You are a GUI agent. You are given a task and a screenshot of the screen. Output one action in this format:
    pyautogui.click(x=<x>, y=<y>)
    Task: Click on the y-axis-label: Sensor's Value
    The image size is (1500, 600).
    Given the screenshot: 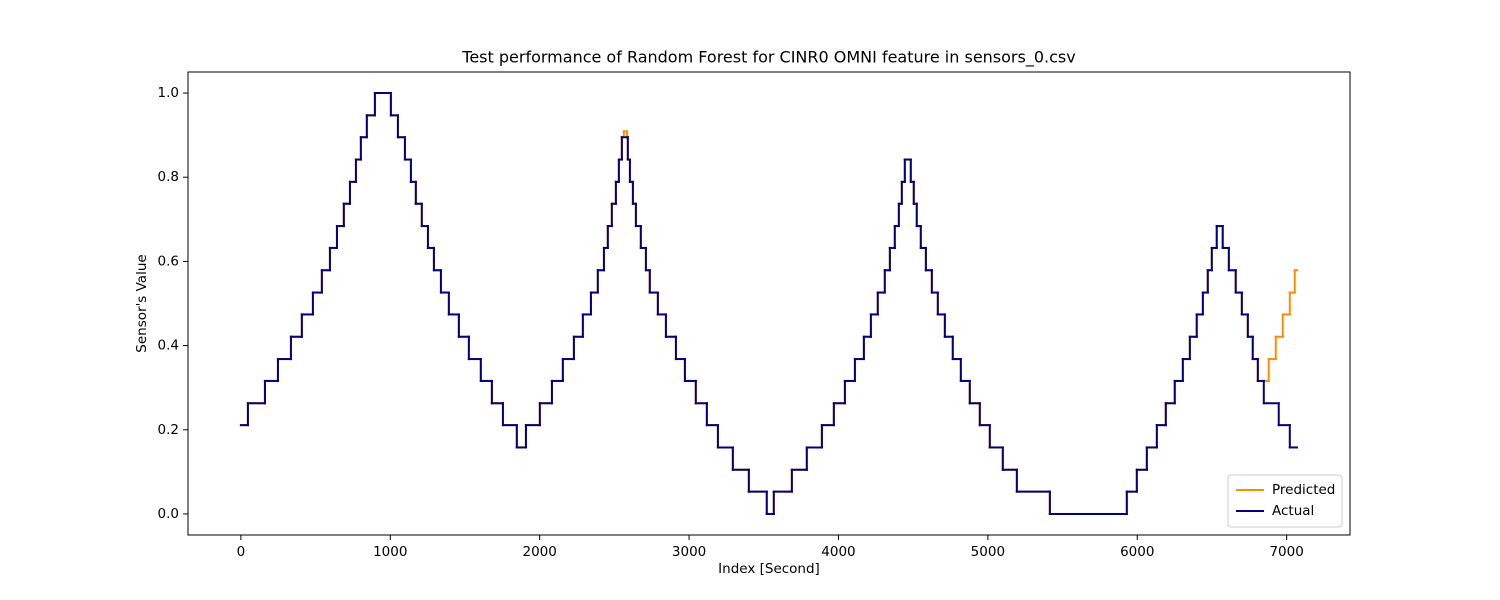 What is the action you would take?
    pyautogui.click(x=142, y=303)
    